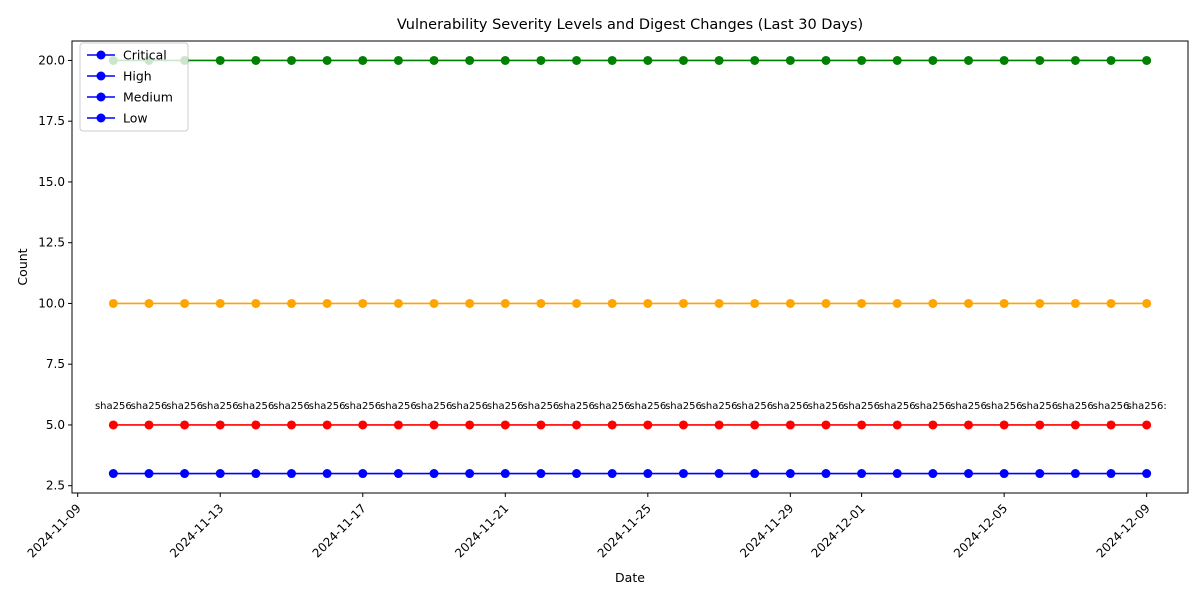 Image resolution: width=1200 pixels, height=600 pixels. Describe the element at coordinates (196, 530) in the screenshot. I see `x-tick-label: 2024-11-13` at that location.